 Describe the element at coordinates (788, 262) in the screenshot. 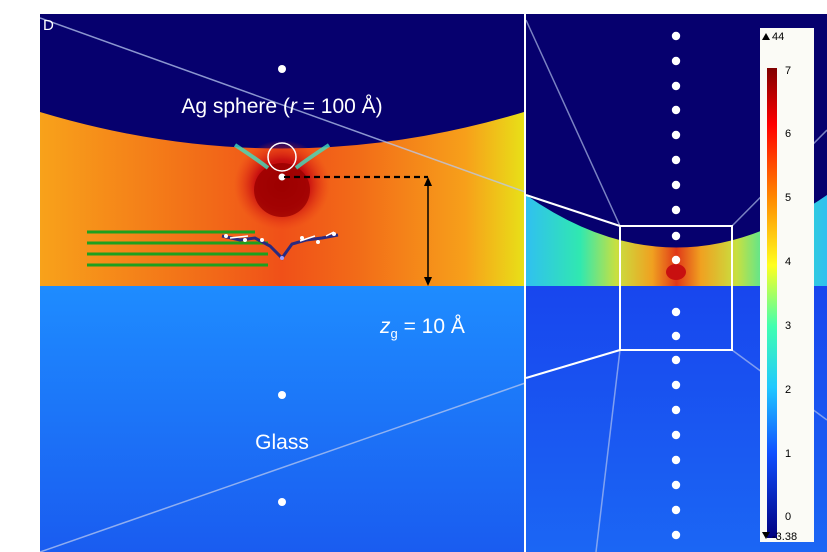

I see `colorbar-tick-label: 4` at that location.